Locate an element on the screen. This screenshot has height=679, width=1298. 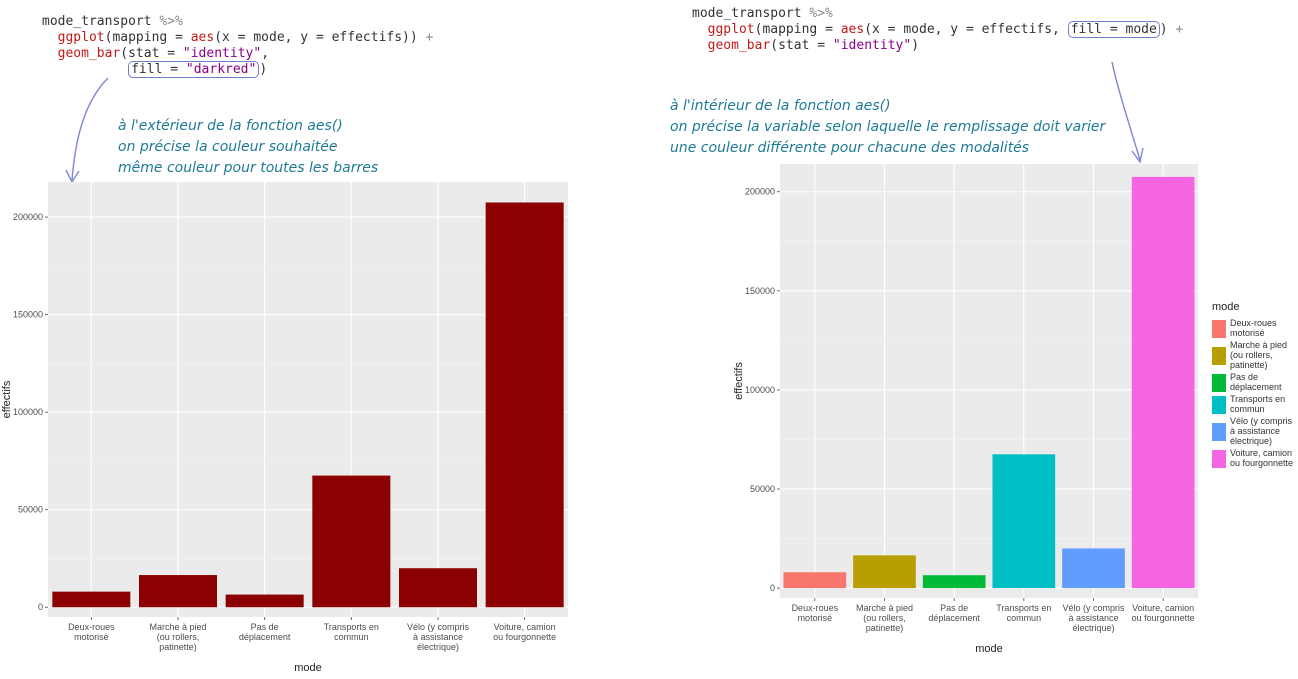
right-legend-label: Transports en commun is located at coordinates (1257, 404).